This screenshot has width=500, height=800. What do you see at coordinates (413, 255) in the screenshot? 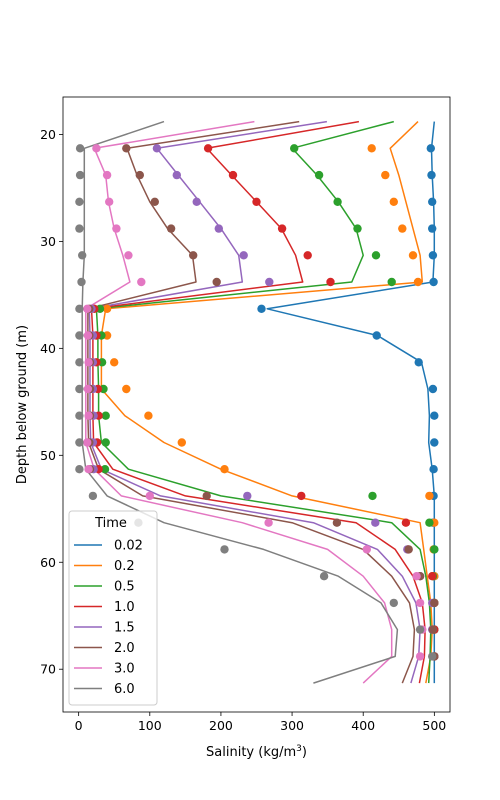
I see `series-point-0.2-4` at bounding box center [413, 255].